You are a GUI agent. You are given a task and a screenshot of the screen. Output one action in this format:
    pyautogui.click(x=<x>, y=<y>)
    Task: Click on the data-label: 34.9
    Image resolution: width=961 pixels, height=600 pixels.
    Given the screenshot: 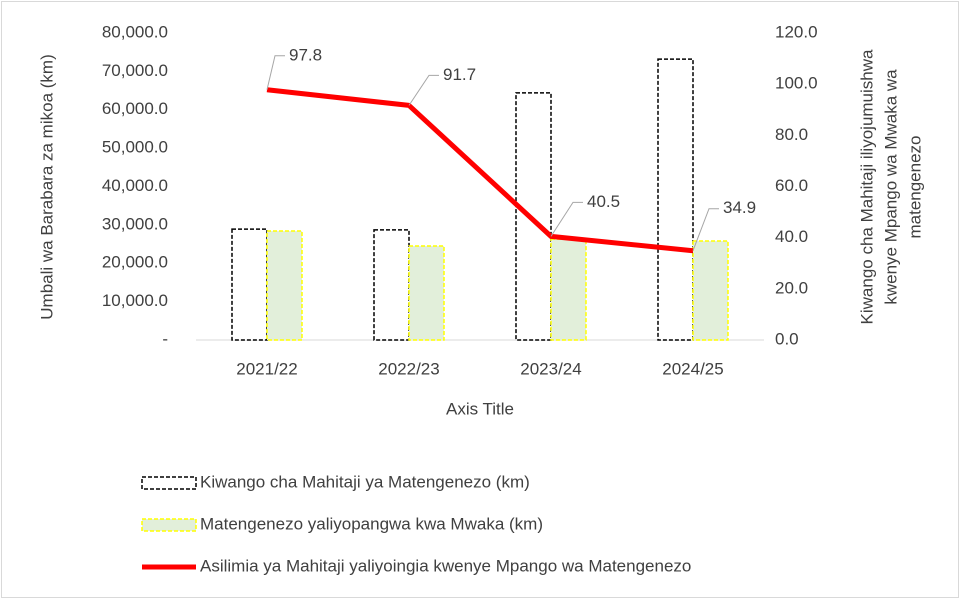 What is the action you would take?
    pyautogui.click(x=739, y=207)
    